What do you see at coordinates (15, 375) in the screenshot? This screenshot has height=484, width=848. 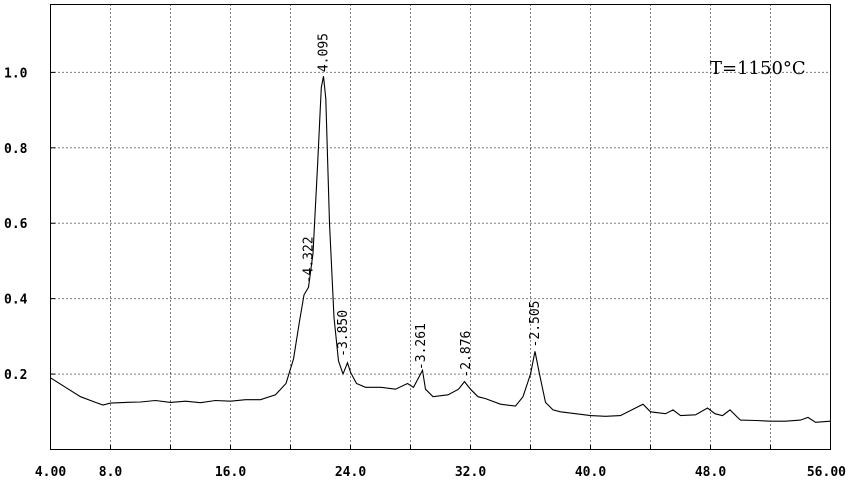 I see `y-tick-label: 0.2` at bounding box center [15, 375].